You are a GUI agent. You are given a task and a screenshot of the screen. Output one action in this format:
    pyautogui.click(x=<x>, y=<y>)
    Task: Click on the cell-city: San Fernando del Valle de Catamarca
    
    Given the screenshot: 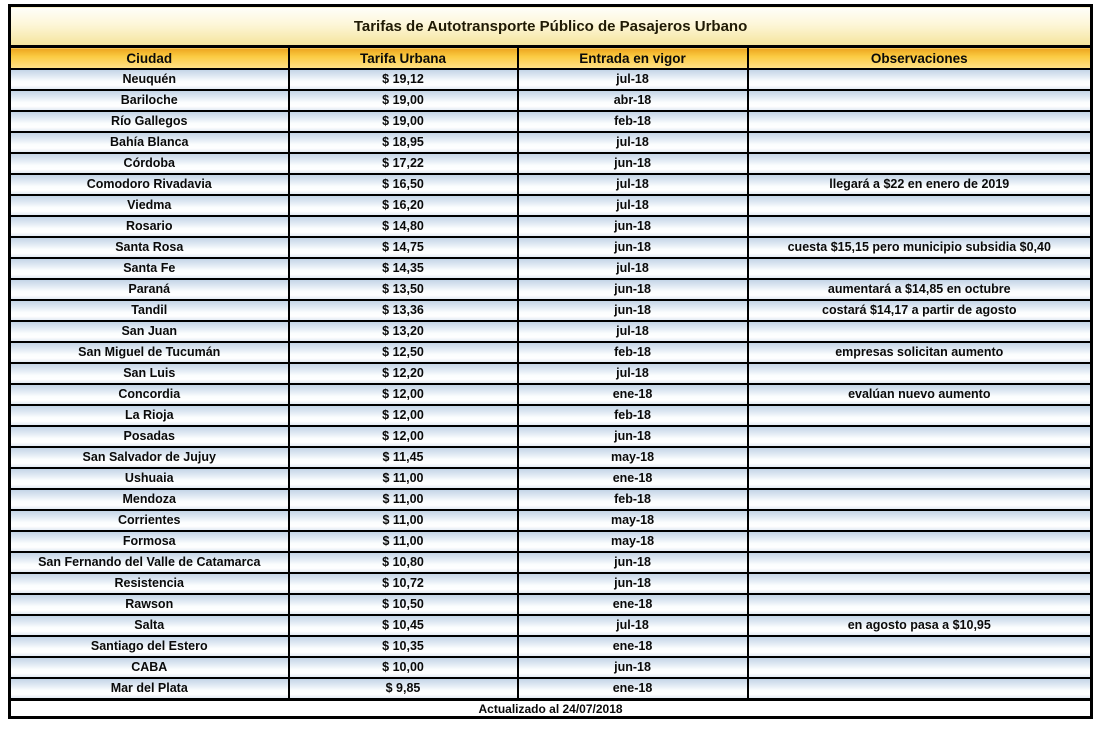 What is the action you would take?
    pyautogui.click(x=149, y=562)
    